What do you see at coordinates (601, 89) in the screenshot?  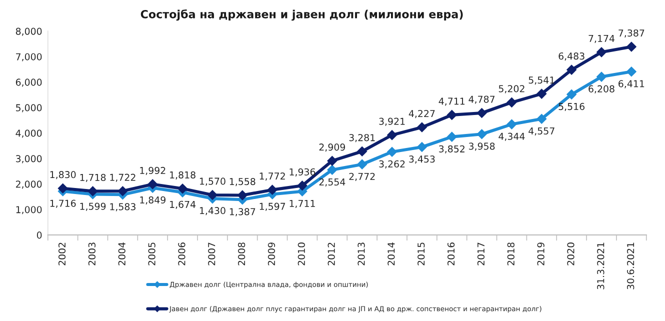 I see `data-label: 6,208` at bounding box center [601, 89].